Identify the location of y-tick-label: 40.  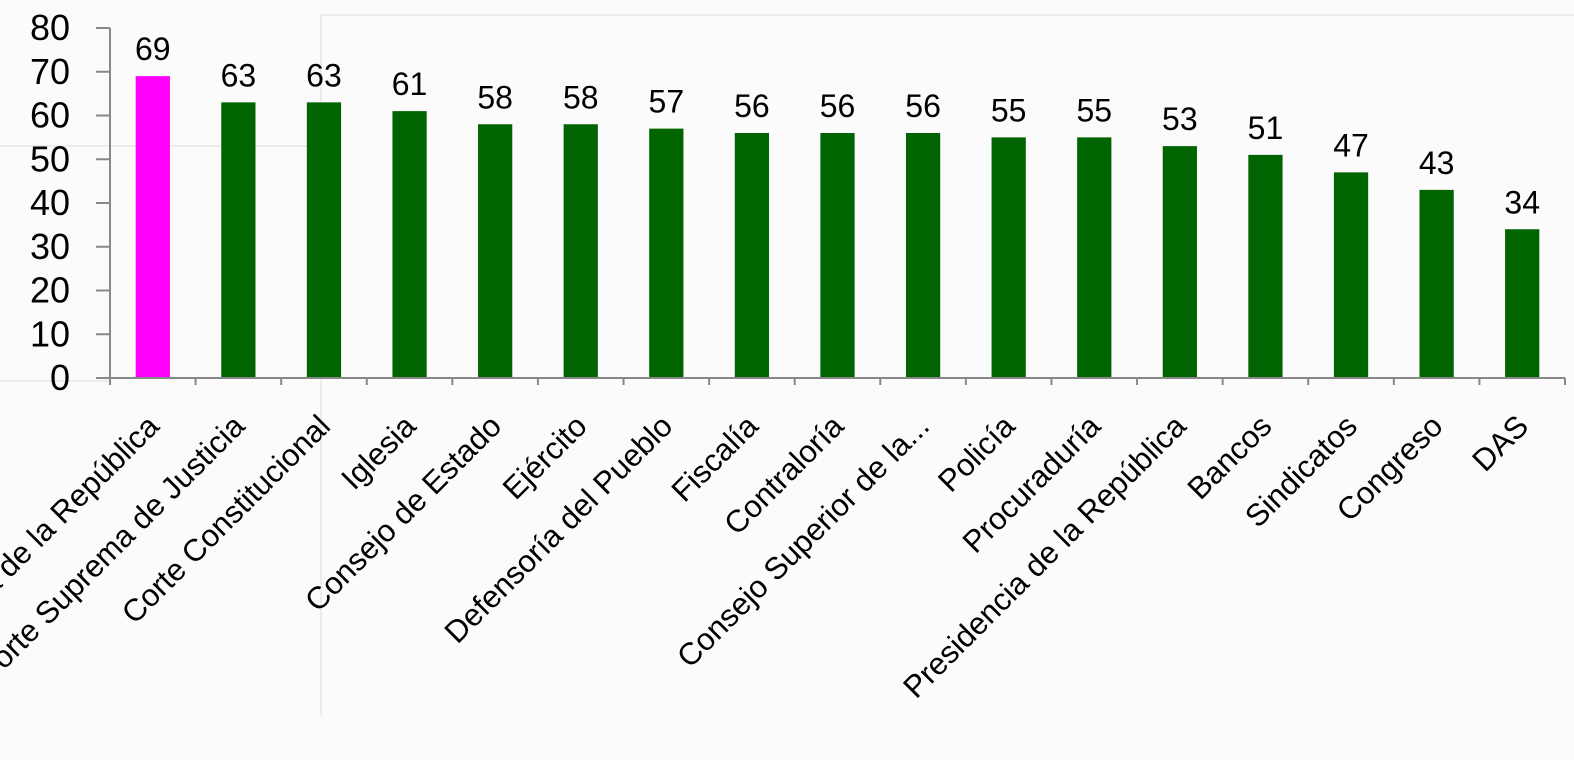
(50, 202).